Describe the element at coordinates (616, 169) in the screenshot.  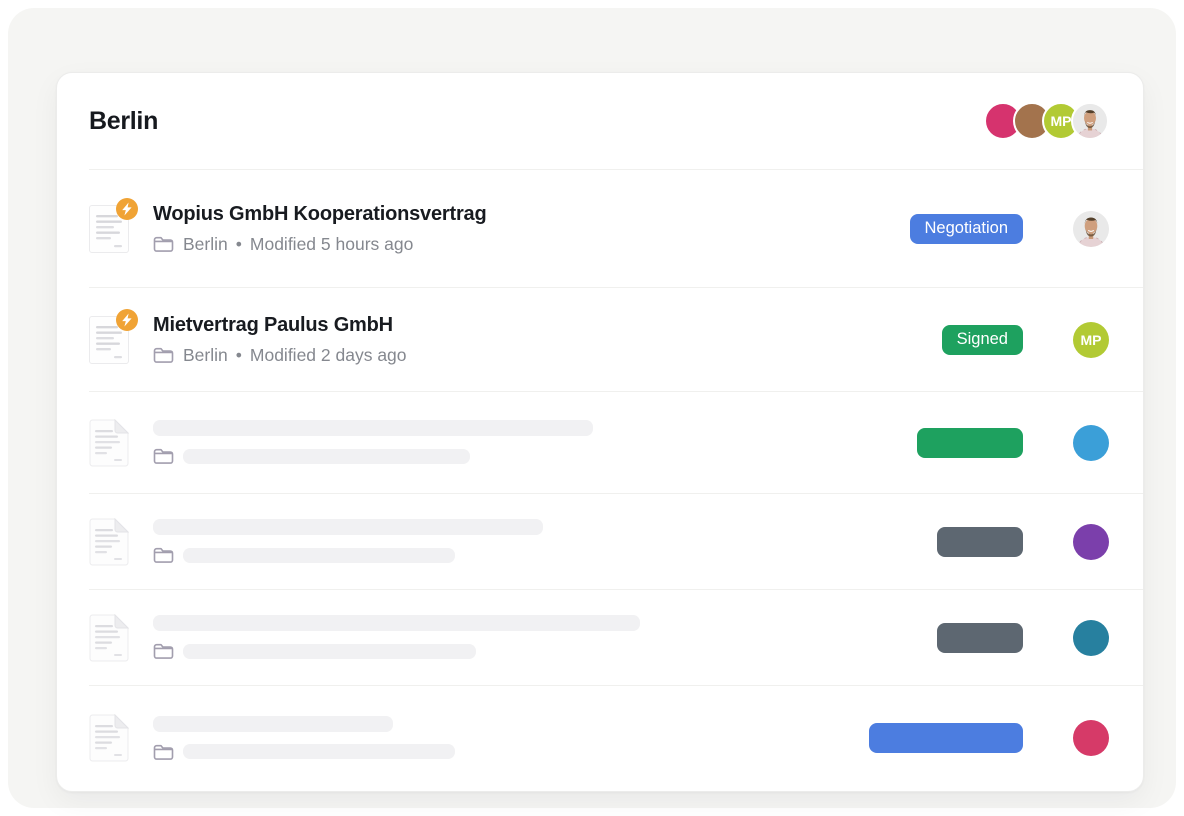
I see `header-divider` at that location.